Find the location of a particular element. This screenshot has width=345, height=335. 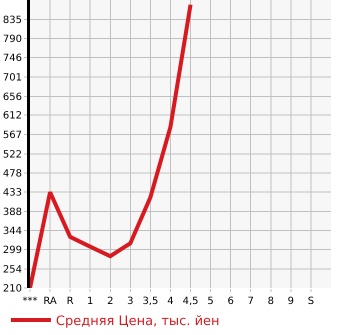

y-tick-label: 656 is located at coordinates (12, 97).